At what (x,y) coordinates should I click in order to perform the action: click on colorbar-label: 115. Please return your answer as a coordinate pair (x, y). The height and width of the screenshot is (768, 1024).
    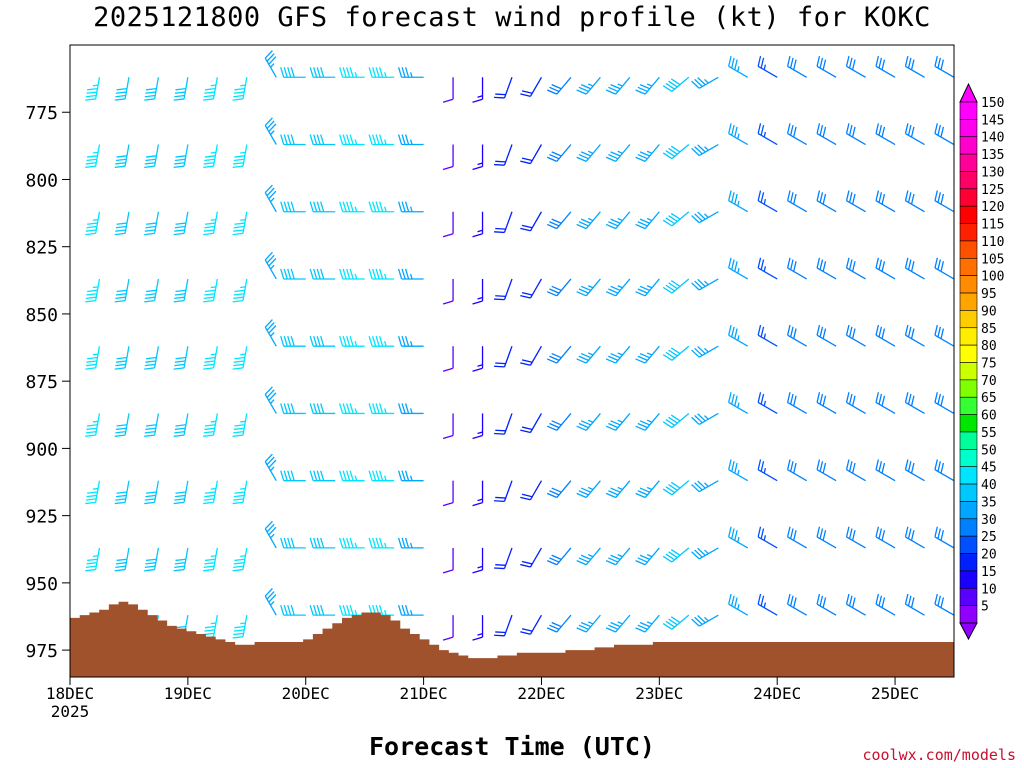
    Looking at the image, I should click on (992, 225).